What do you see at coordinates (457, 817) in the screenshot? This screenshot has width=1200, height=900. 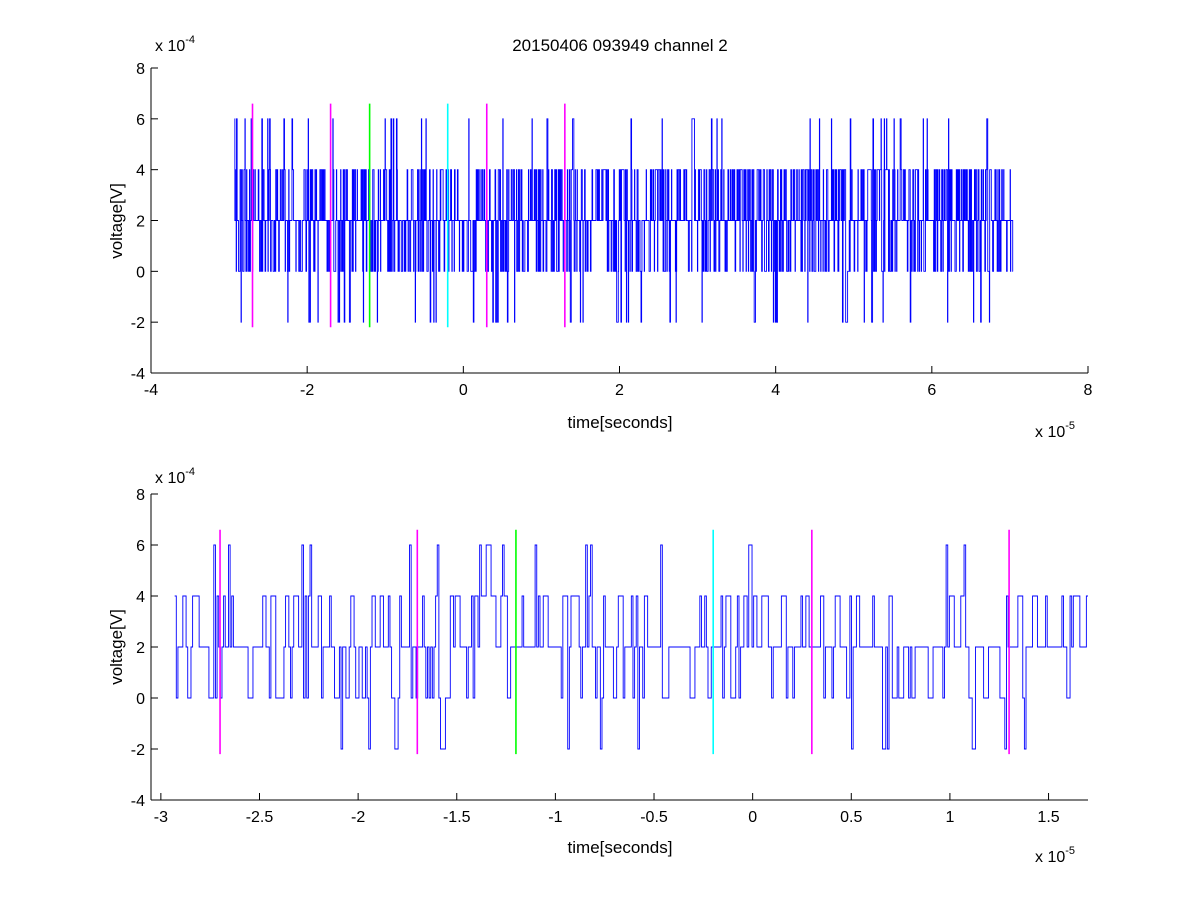 I see `bottom-x-tick-label: -1.5` at bounding box center [457, 817].